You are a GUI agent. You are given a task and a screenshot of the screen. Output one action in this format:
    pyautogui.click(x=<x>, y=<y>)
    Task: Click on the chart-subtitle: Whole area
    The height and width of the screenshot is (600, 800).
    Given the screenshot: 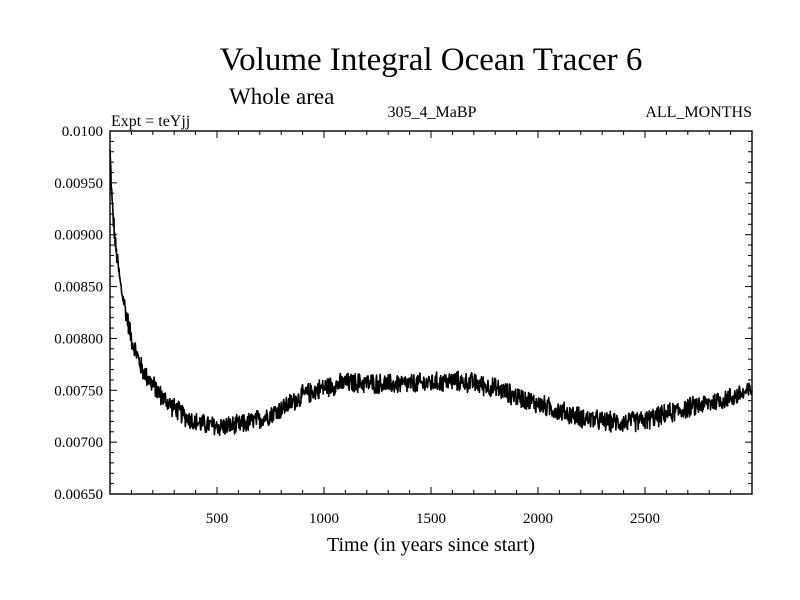 What is the action you would take?
    pyautogui.click(x=281, y=96)
    